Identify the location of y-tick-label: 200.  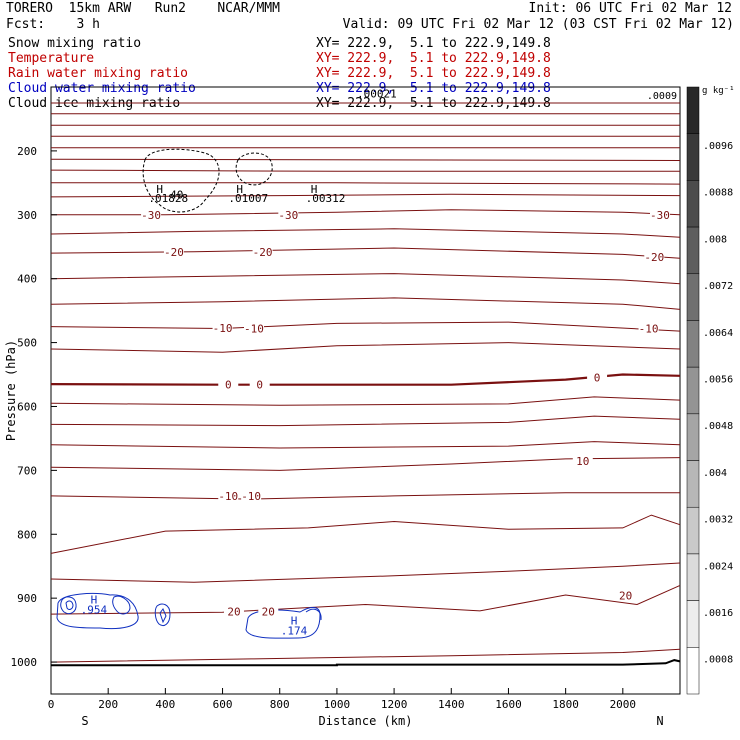
(27, 151).